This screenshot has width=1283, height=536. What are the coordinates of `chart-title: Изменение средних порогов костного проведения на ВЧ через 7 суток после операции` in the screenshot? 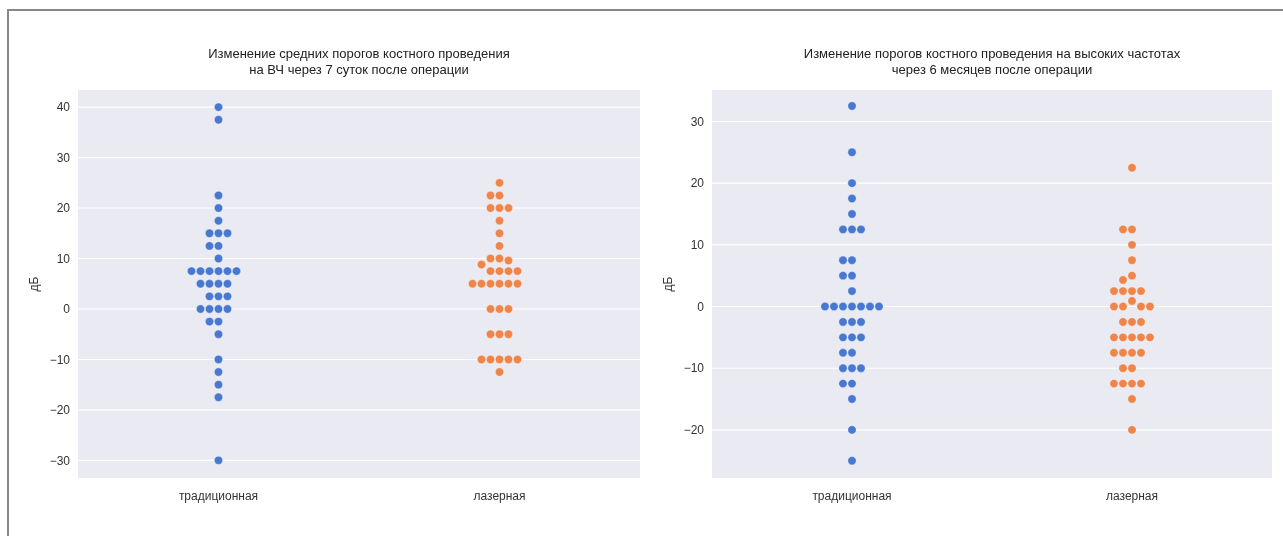 It's located at (359, 61).